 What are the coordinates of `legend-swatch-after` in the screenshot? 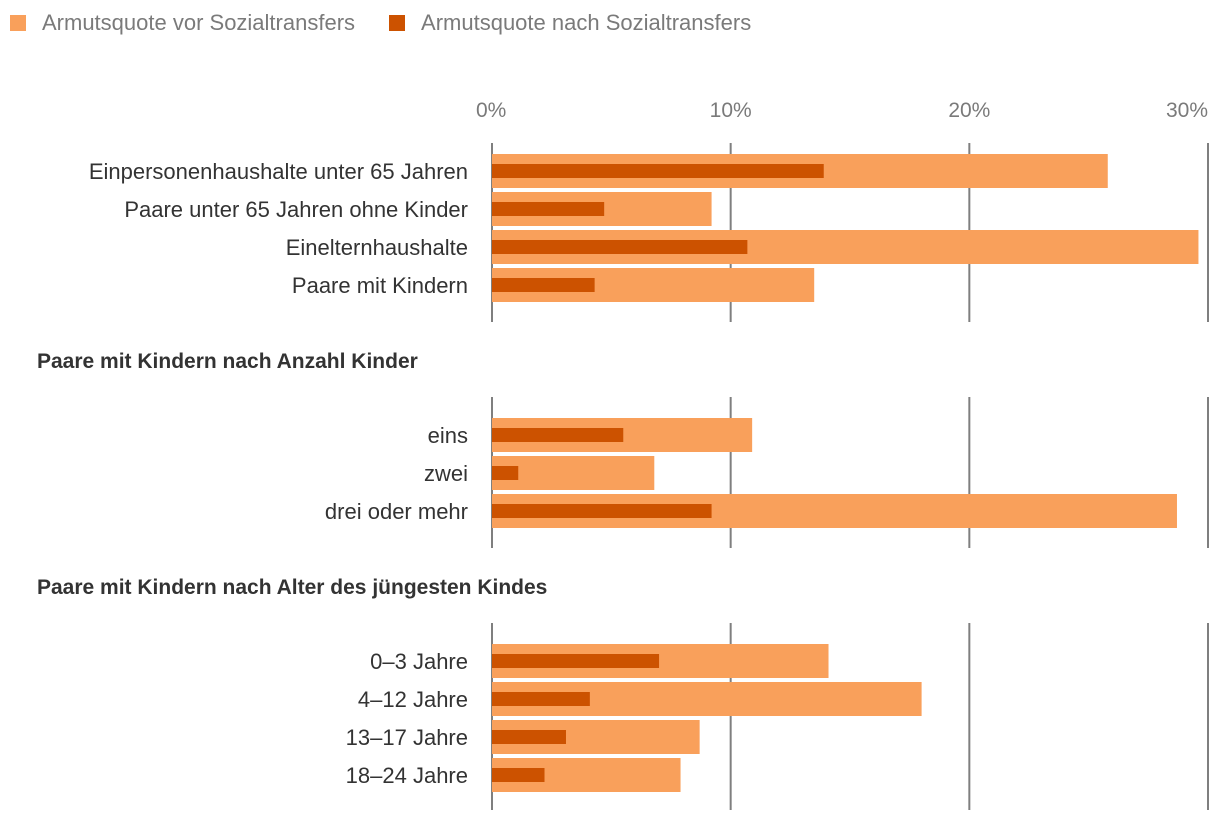 It's located at (397, 23).